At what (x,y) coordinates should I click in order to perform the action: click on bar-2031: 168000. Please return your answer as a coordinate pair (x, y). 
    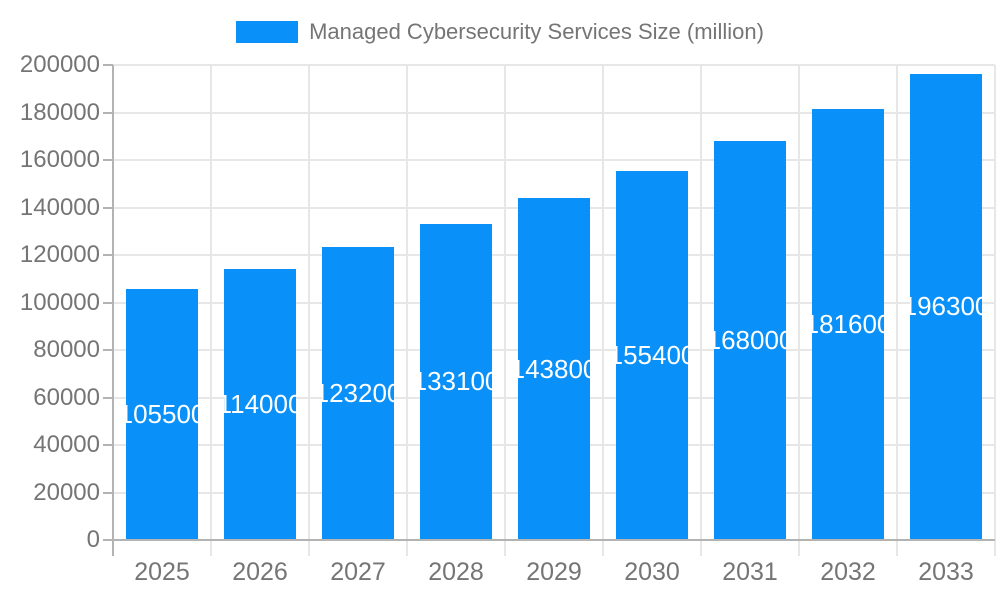
    Looking at the image, I should click on (750, 340).